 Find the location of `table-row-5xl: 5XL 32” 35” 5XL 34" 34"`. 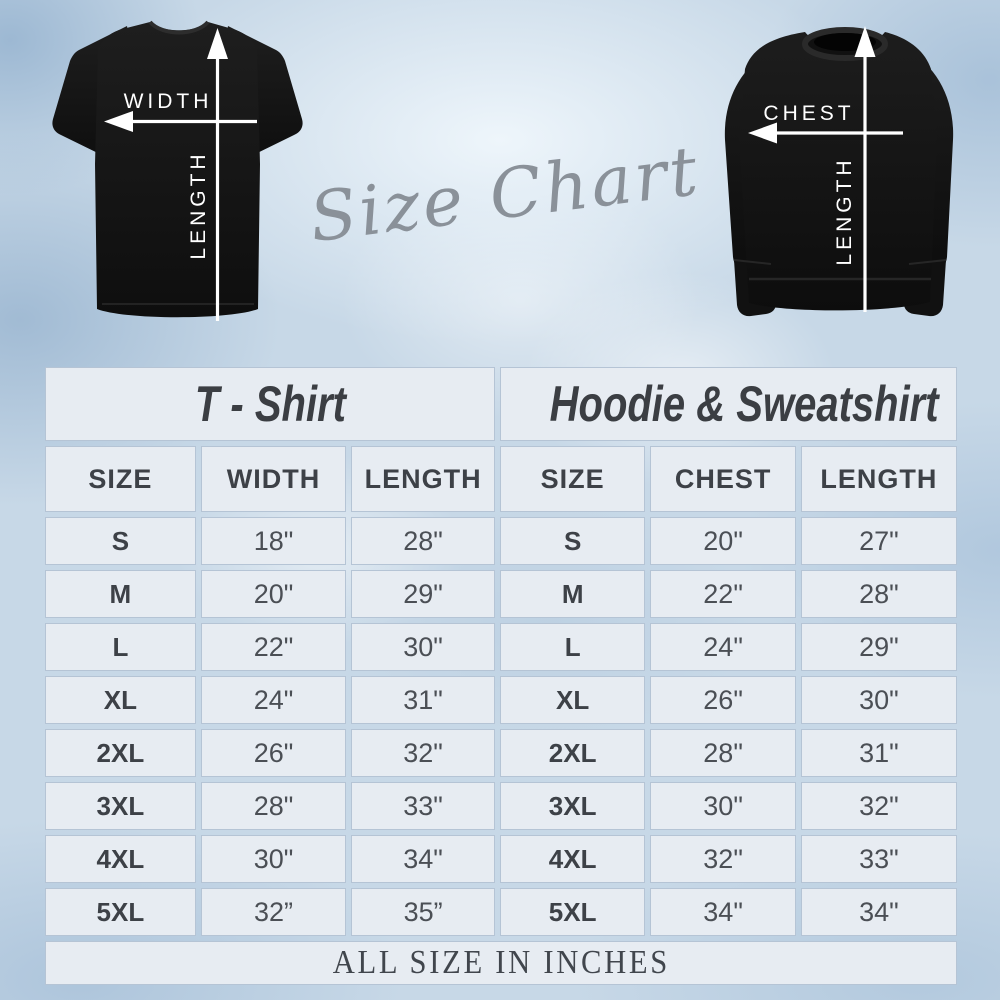

table-row-5xl: 5XL 32” 35” 5XL 34" 34" is located at coordinates (501, 912).